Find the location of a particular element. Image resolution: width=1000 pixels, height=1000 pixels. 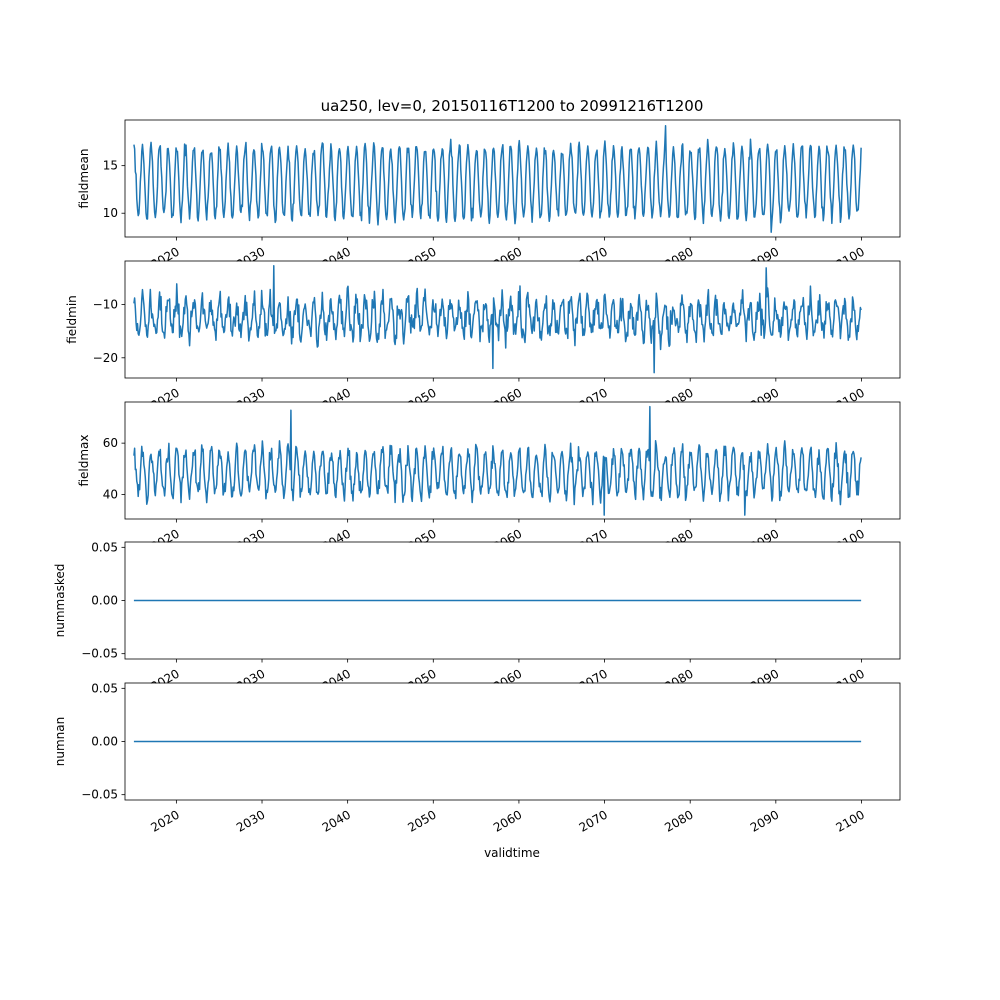

y-tick-label: 15 is located at coordinates (110, 166).